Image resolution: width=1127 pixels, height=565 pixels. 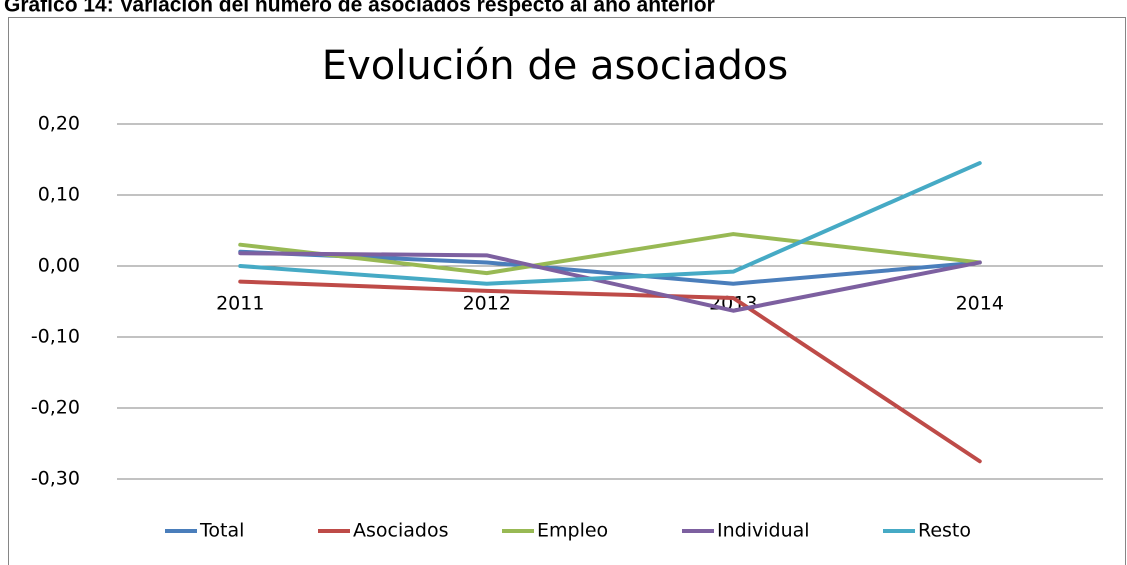 I want to click on y-tick-label: -0,10, so click(x=55, y=337).